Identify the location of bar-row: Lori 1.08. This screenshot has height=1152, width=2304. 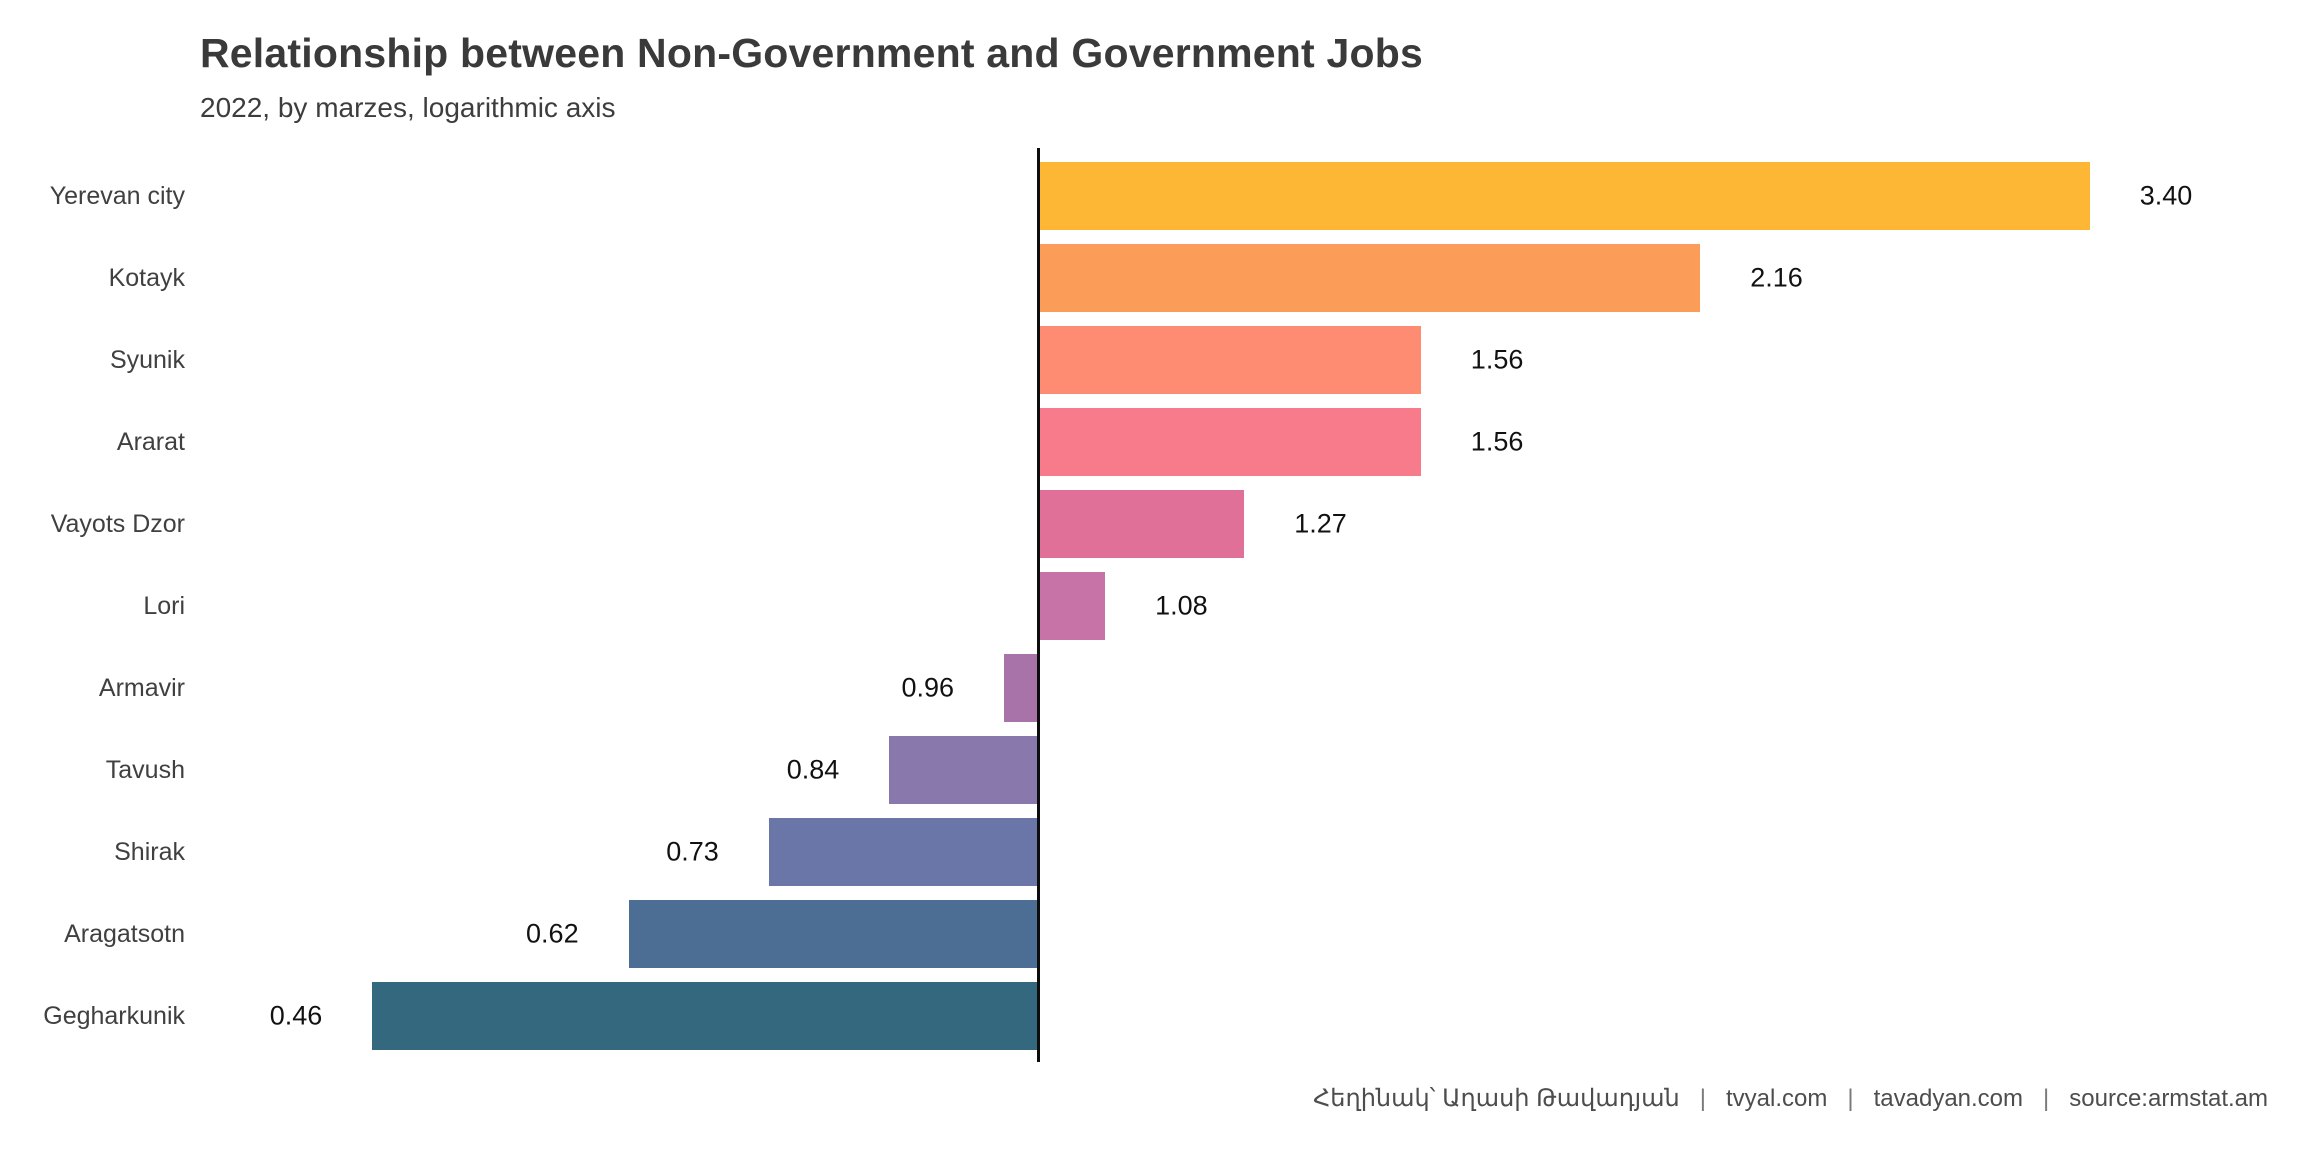
(1152, 606).